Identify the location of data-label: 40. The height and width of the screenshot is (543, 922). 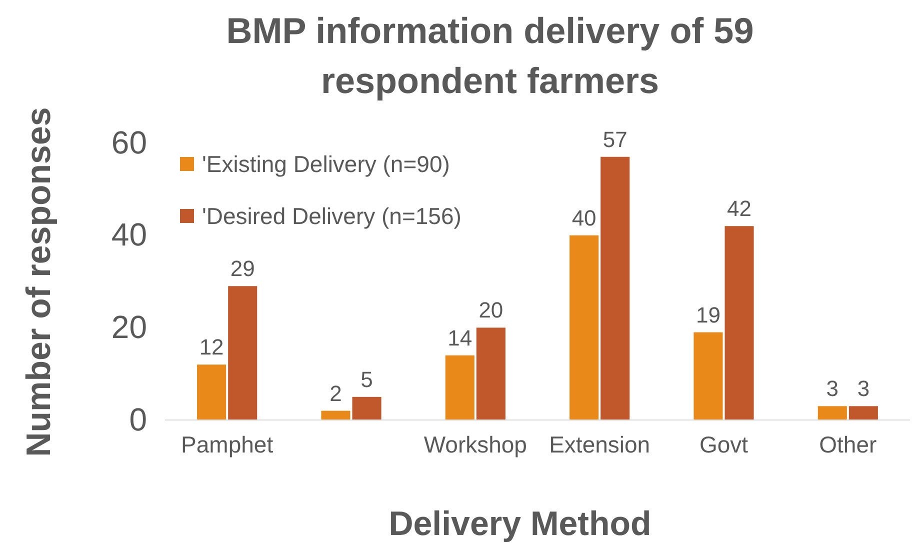
(584, 217).